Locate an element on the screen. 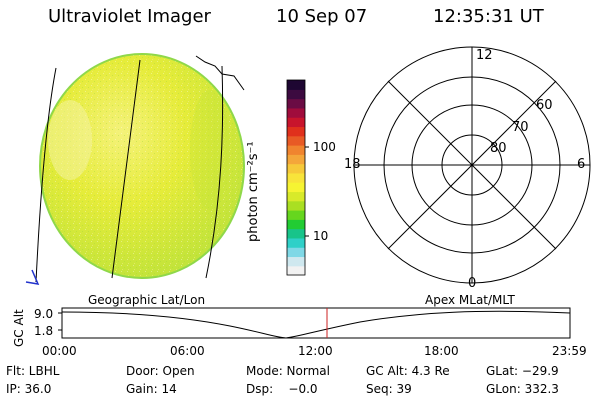 The image size is (600, 400). imager-title: Ultraviolet Imager is located at coordinates (129, 16).